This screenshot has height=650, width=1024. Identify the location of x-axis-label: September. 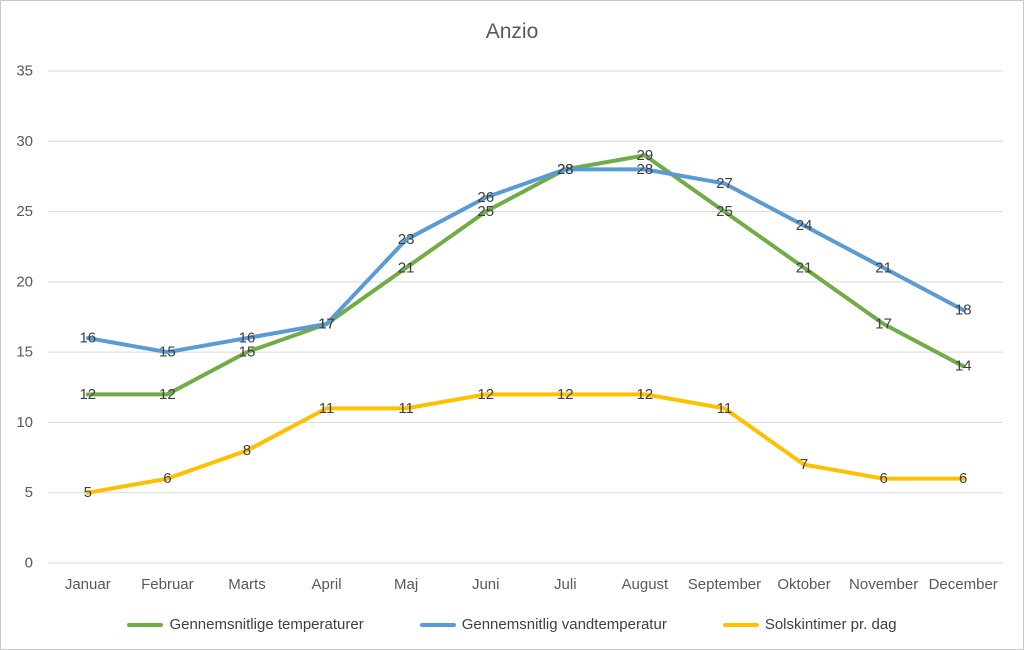
(724, 584).